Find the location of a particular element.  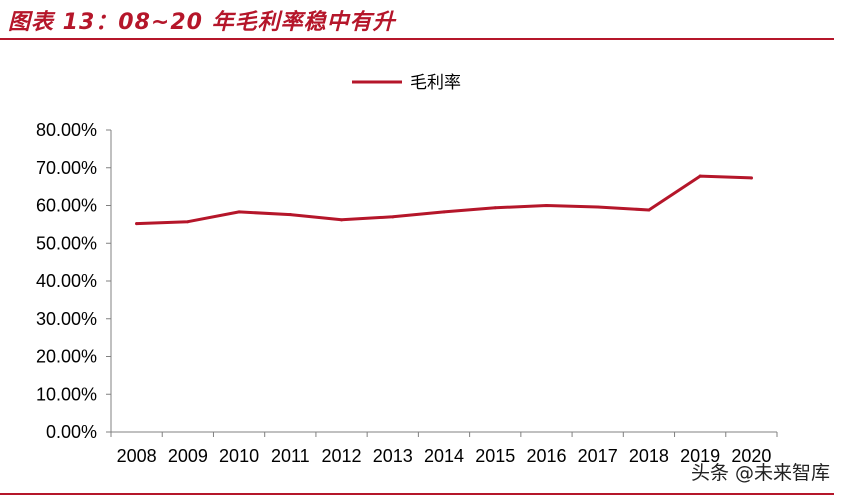

y-tick-label: 70.00% is located at coordinates (66, 168).